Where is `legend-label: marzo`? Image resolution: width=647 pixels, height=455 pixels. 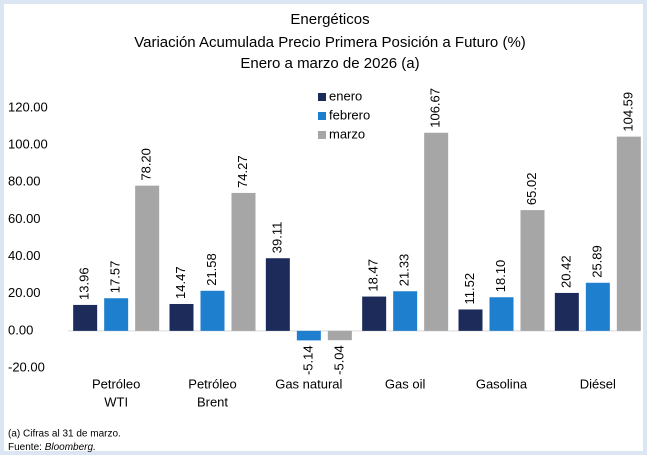
legend-label: marzo is located at coordinates (347, 133).